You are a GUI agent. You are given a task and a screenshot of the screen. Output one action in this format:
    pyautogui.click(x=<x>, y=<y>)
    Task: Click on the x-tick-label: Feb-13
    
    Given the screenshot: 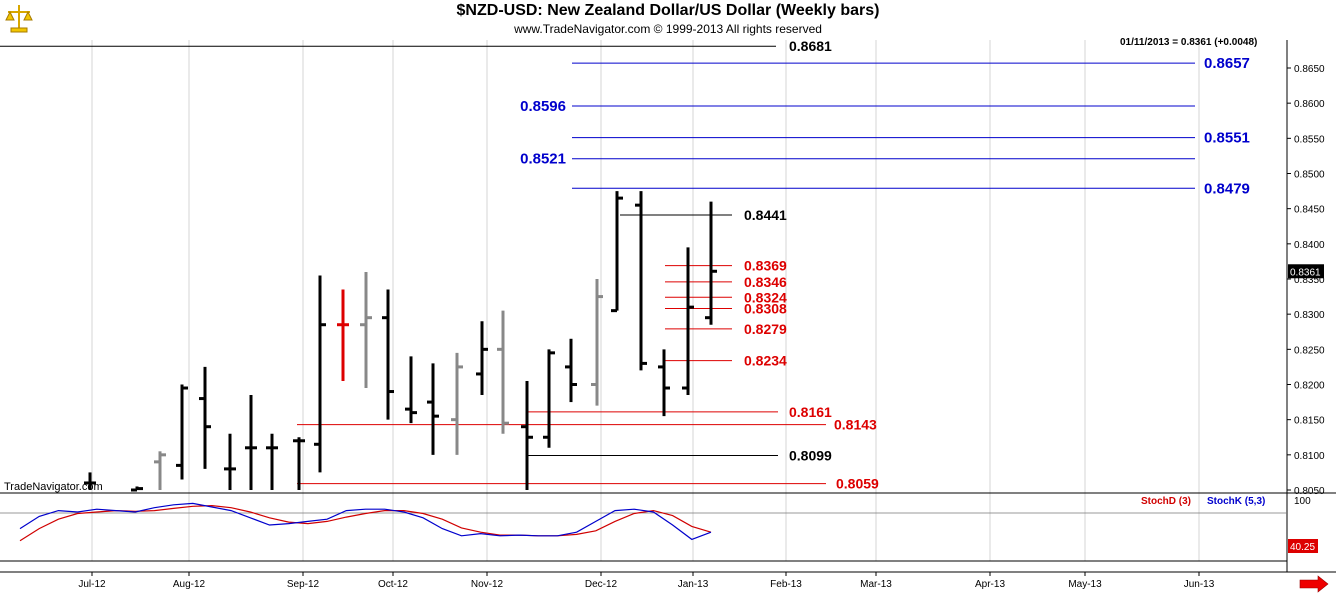 What is the action you would take?
    pyautogui.click(x=786, y=584)
    